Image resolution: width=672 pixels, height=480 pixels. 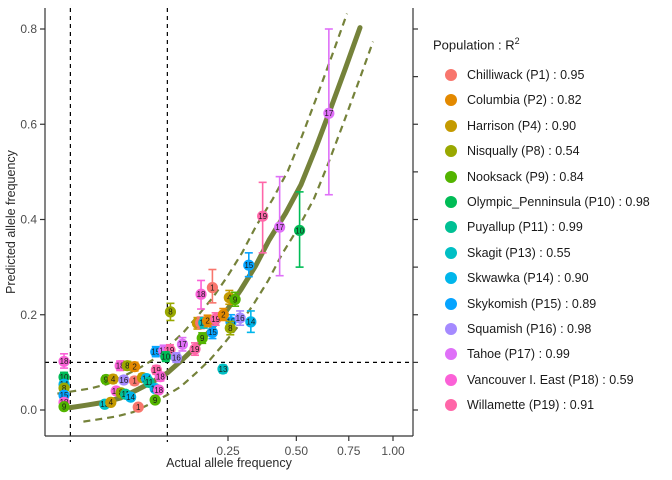 What do you see at coordinates (393, 451) in the screenshot?
I see `x-tick-label: 1.00` at bounding box center [393, 451].